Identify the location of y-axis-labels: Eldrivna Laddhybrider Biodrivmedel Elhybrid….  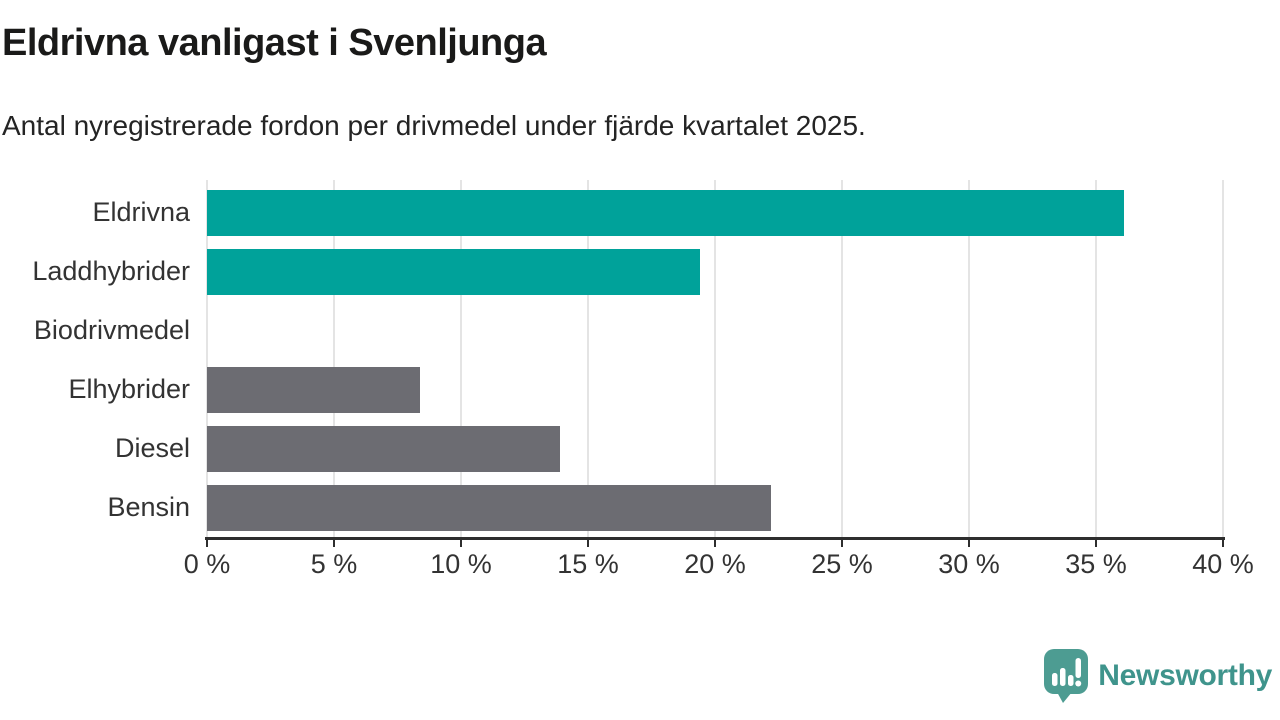
(95, 360).